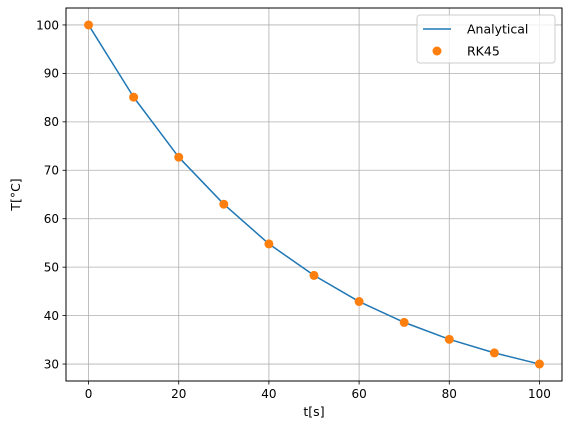 This screenshot has height=432, width=571. Describe the element at coordinates (47, 25) in the screenshot. I see `y-tick-label: 100` at that location.